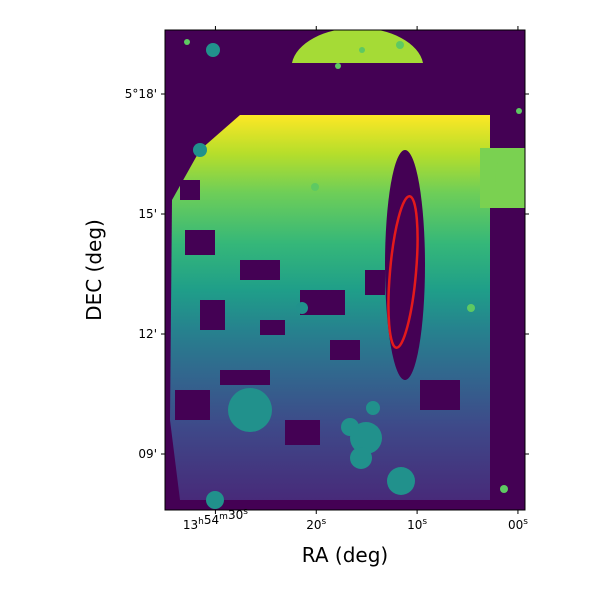 This screenshot has height=604, width=600. Describe the element at coordinates (147, 214) in the screenshot. I see `y-tick-label: 15'` at that location.